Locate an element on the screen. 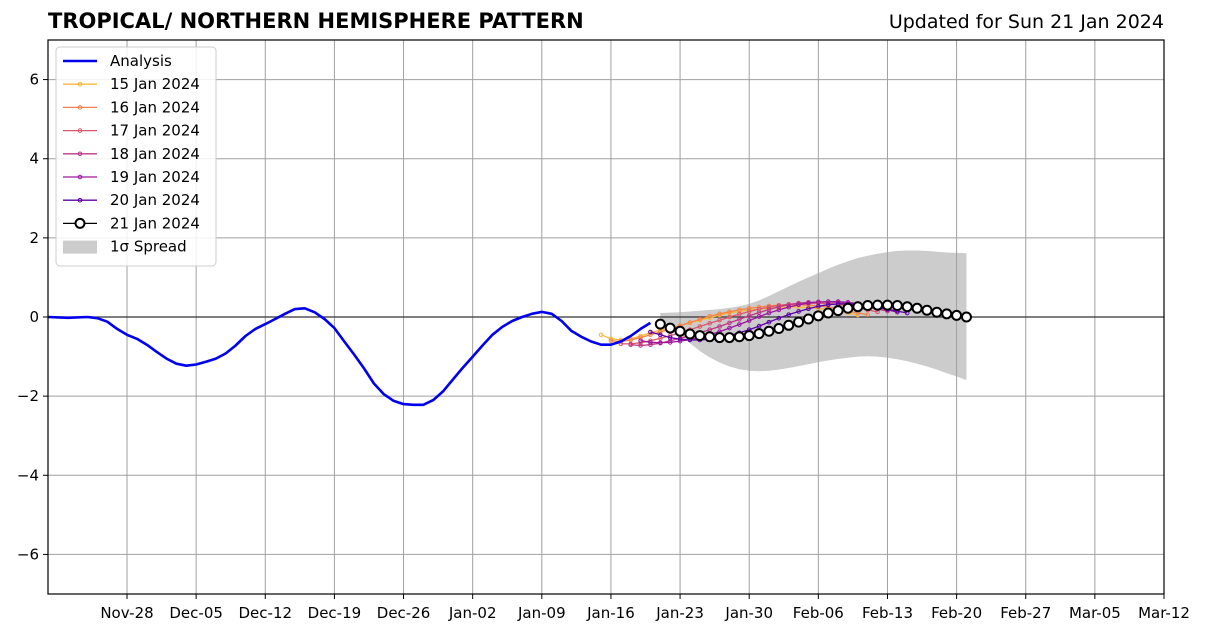 This screenshot has height=633, width=1205. legend-label: 20 Jan 2024 is located at coordinates (155, 200).